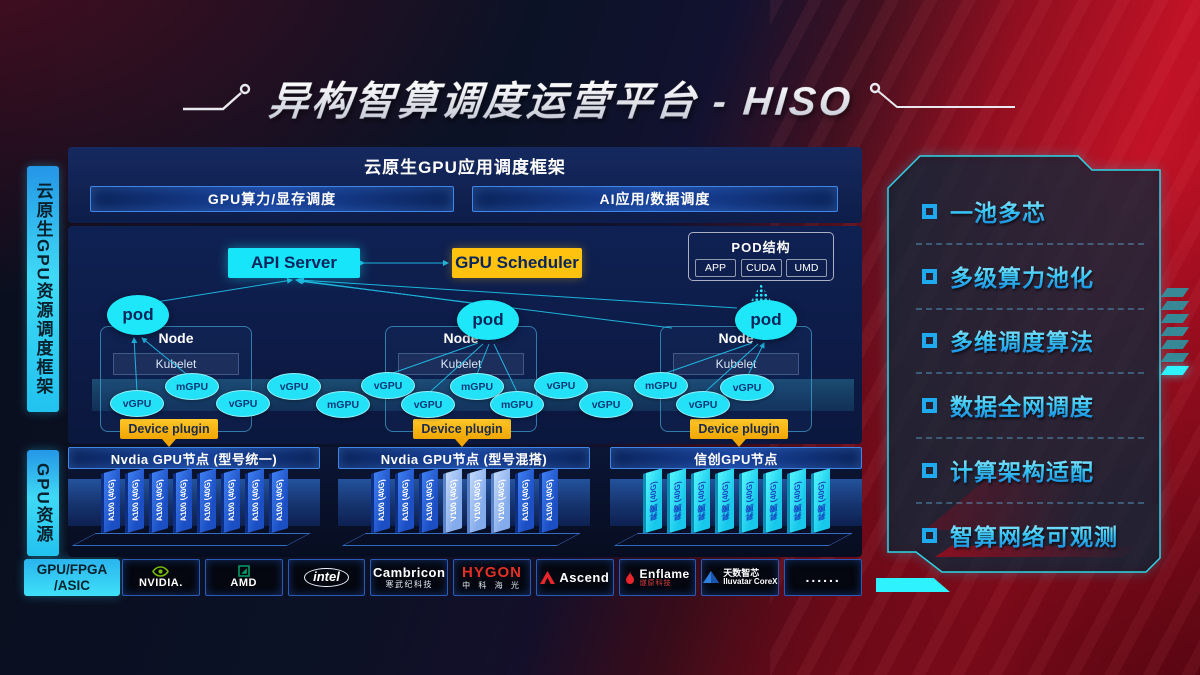 The width and height of the screenshot is (1200, 675). Describe the element at coordinates (1034, 535) in the screenshot. I see `feature-label: 智算网络可观测` at that location.